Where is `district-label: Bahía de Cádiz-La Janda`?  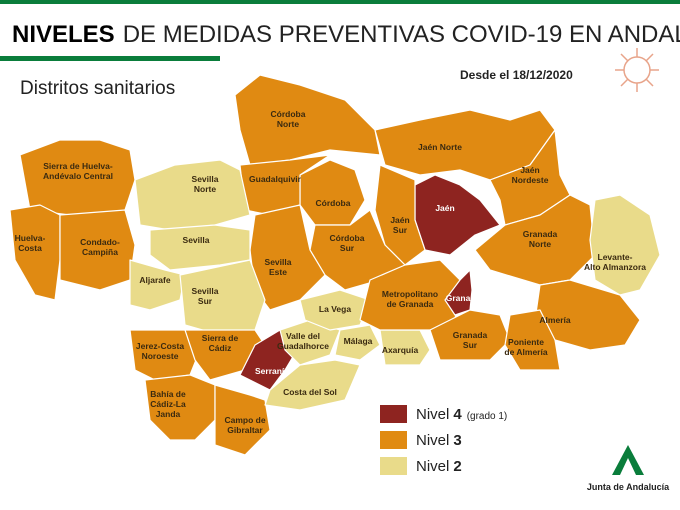
district-label: Bahía de Cádiz-La Janda is located at coordinates (168, 404).